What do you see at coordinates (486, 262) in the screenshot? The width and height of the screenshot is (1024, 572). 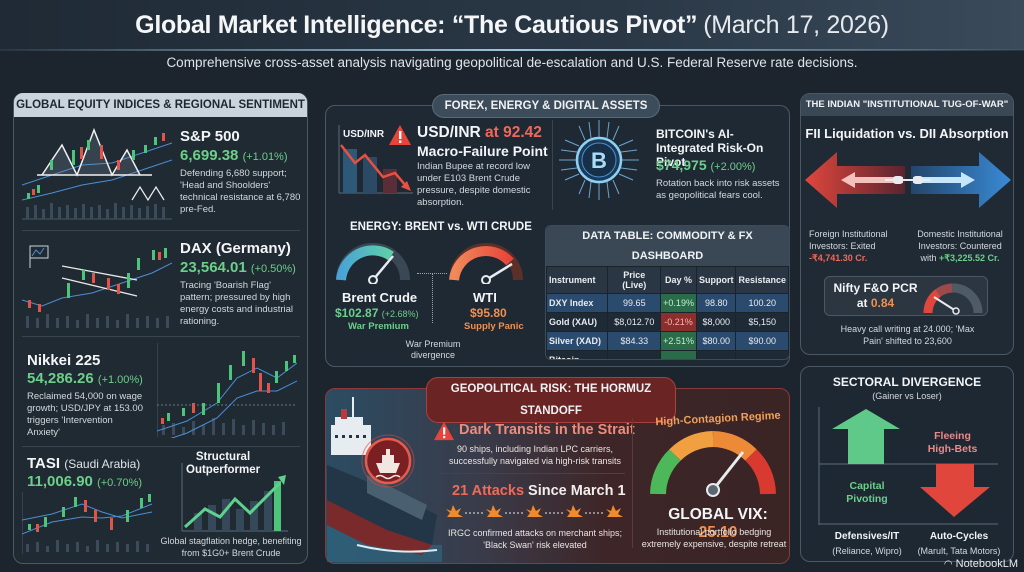 I see `wti-gauge` at bounding box center [486, 262].